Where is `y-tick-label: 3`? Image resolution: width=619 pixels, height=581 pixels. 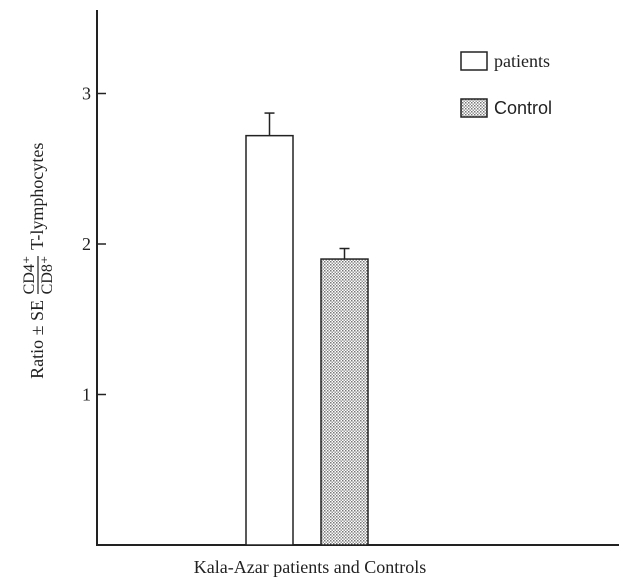 y-tick-label: 3 is located at coordinates (86, 94).